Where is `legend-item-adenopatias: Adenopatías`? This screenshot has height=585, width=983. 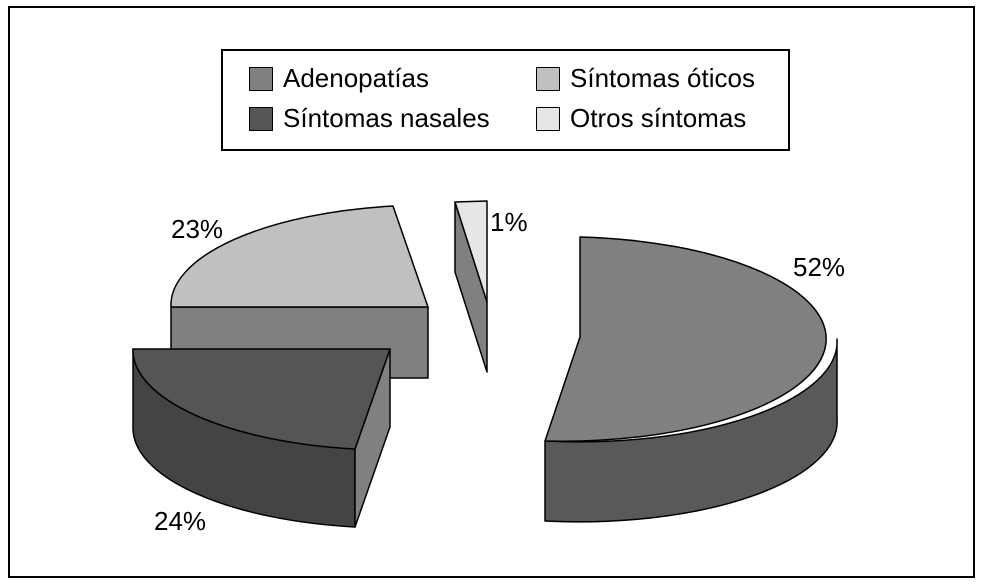
legend-item-adenopatias: Adenopatías is located at coordinates (339, 78).